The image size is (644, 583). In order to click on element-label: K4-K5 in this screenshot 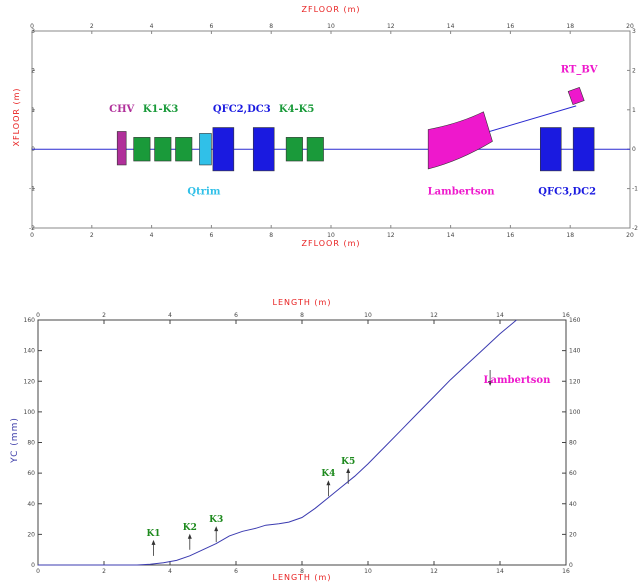, I will do `click(296, 109)`.